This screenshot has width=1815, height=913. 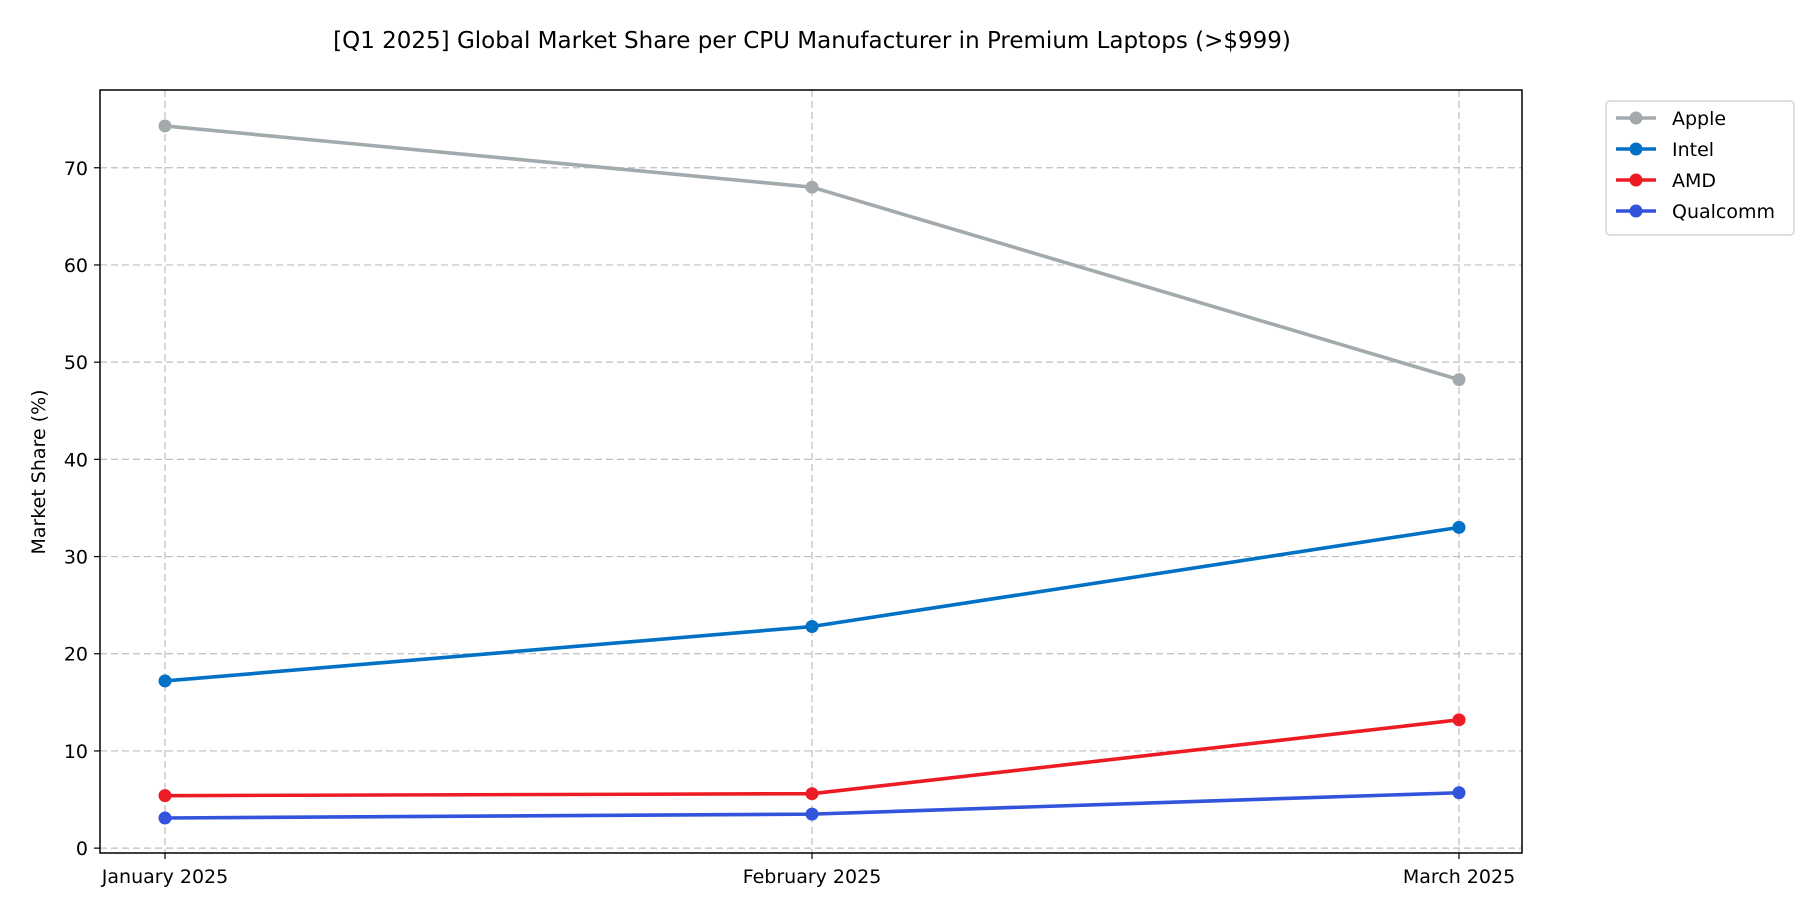 What do you see at coordinates (76, 363) in the screenshot?
I see `y-tick-label: 50` at bounding box center [76, 363].